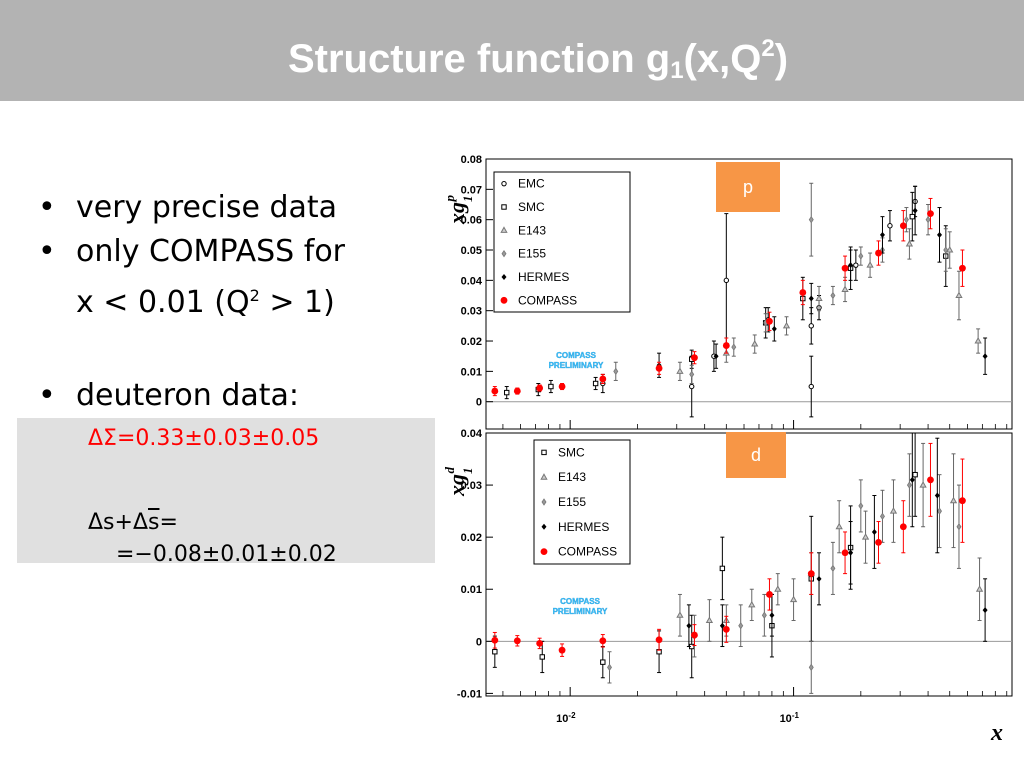 The image size is (1024, 768). I want to click on preliminary-label: COMPASS, so click(576, 355).